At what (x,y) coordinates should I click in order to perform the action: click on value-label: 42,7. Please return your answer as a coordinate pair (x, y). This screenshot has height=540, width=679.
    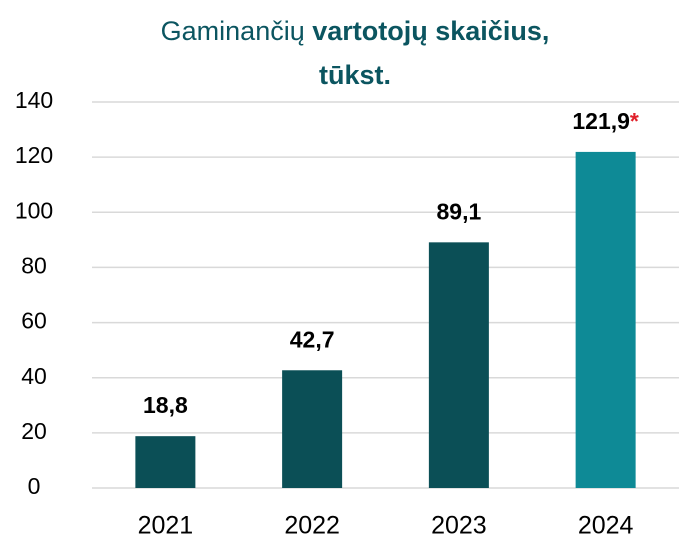
    Looking at the image, I should click on (312, 339).